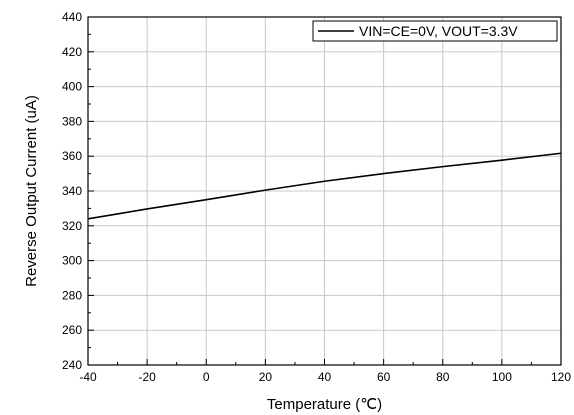  I want to click on x-tick-label: -20, so click(147, 377).